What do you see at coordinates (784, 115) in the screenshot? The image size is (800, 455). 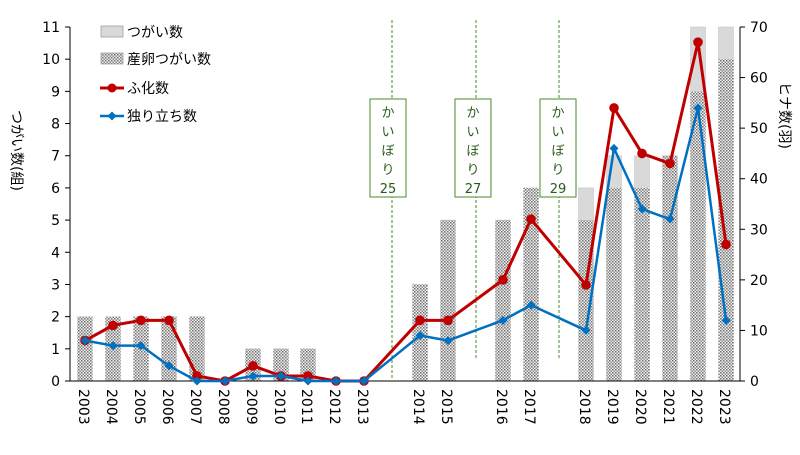 I see `y-right-axis-title: ヒナ数(羽)` at bounding box center [784, 115].